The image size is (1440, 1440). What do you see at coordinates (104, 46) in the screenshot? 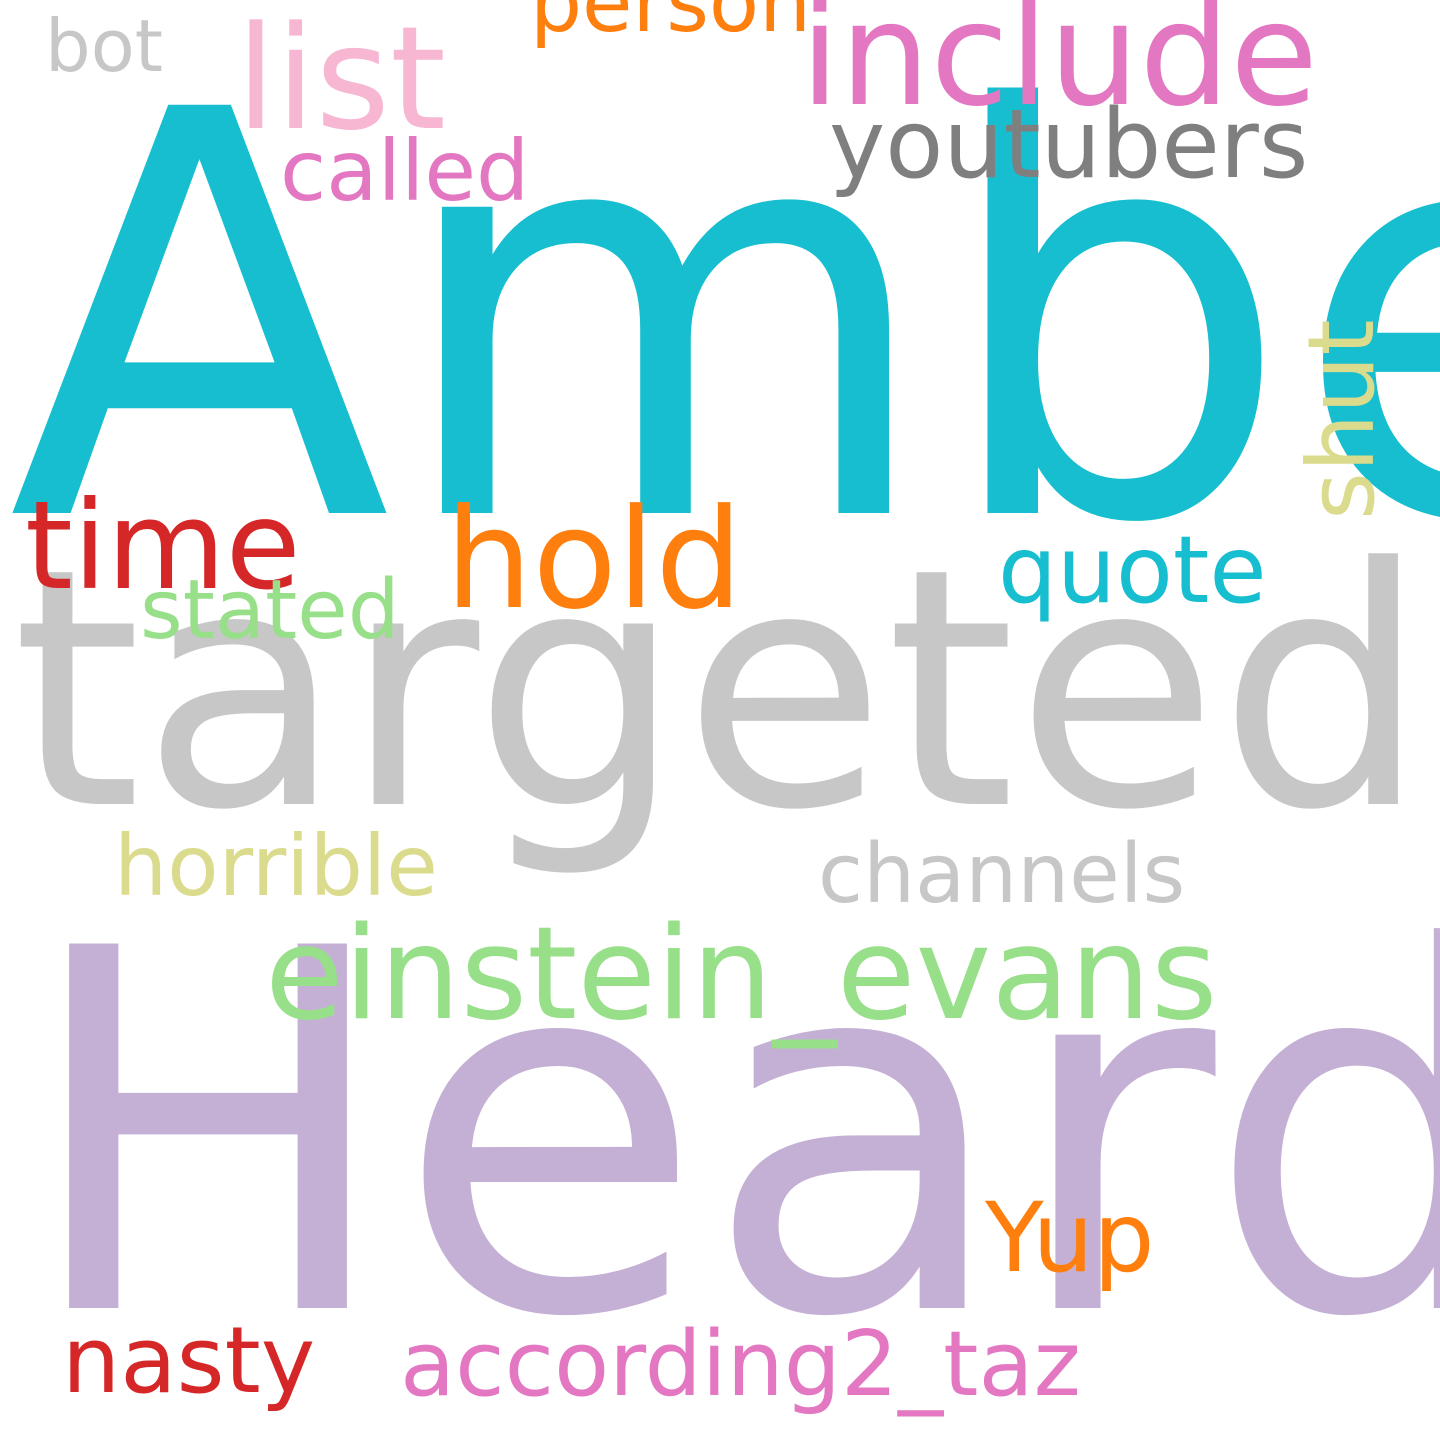
I see `word-bot: bot` at bounding box center [104, 46].